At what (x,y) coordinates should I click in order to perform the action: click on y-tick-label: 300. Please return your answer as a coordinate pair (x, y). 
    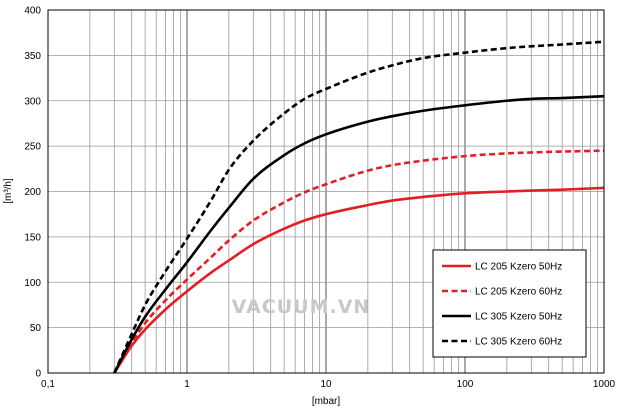
    Looking at the image, I should click on (32, 101).